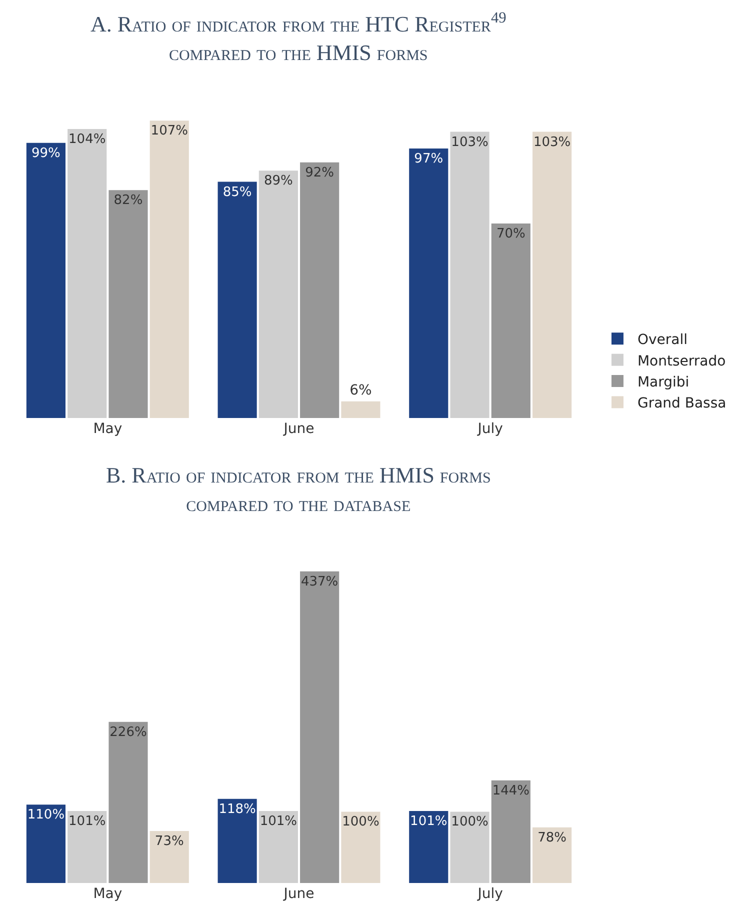  Describe the element at coordinates (278, 181) in the screenshot. I see `data-label: 89%` at that location.